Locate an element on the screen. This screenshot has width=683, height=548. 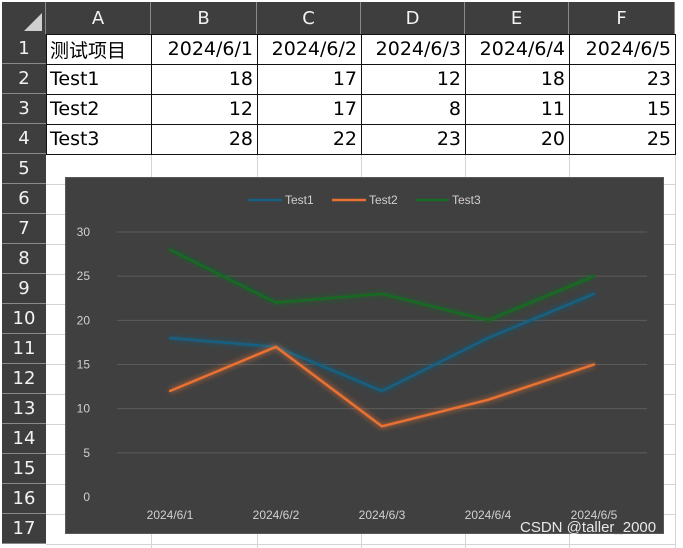
y-tick-label: 20 is located at coordinates (84, 320).